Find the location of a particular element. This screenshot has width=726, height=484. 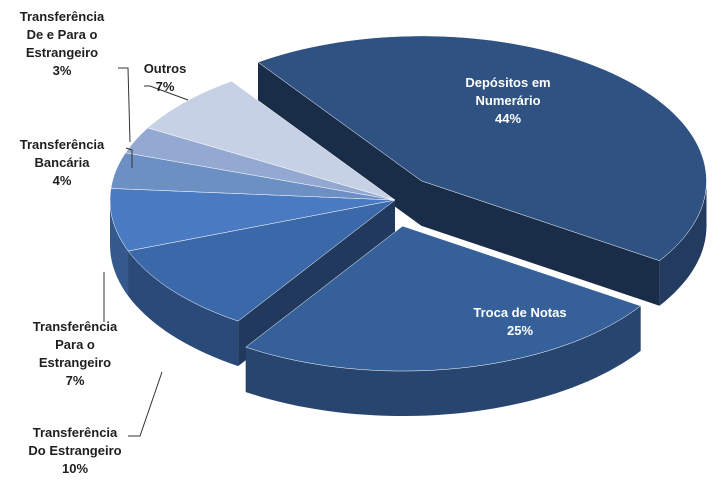

slice-label: Depósitos em Numerário is located at coordinates (508, 91).